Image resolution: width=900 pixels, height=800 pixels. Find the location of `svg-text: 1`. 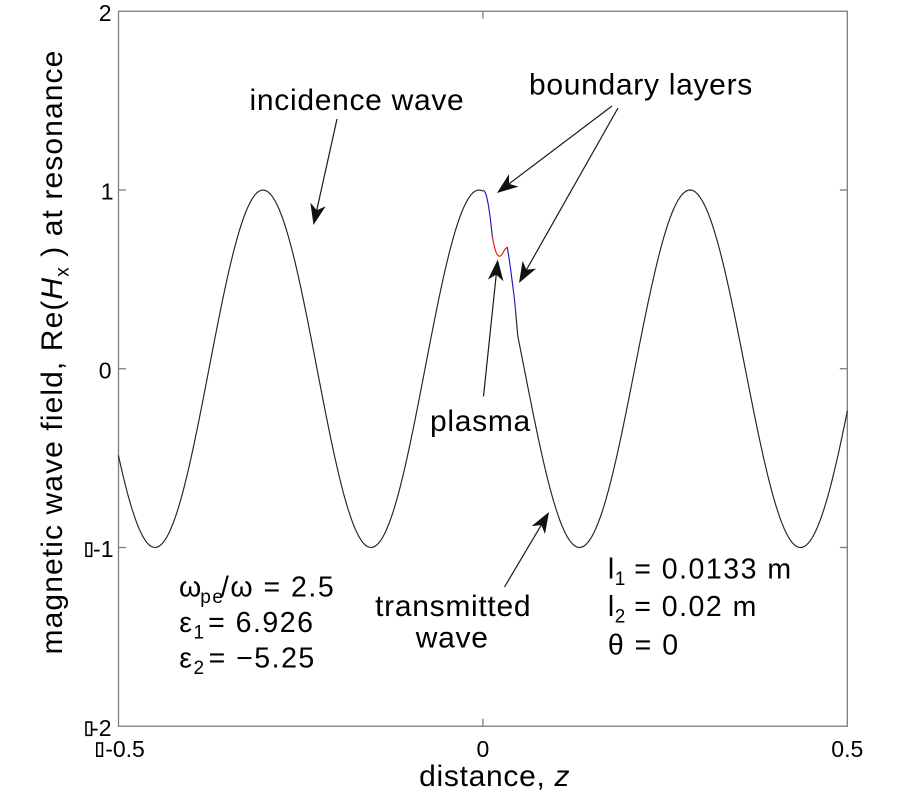

svg-text: 1 is located at coordinates (107, 192).